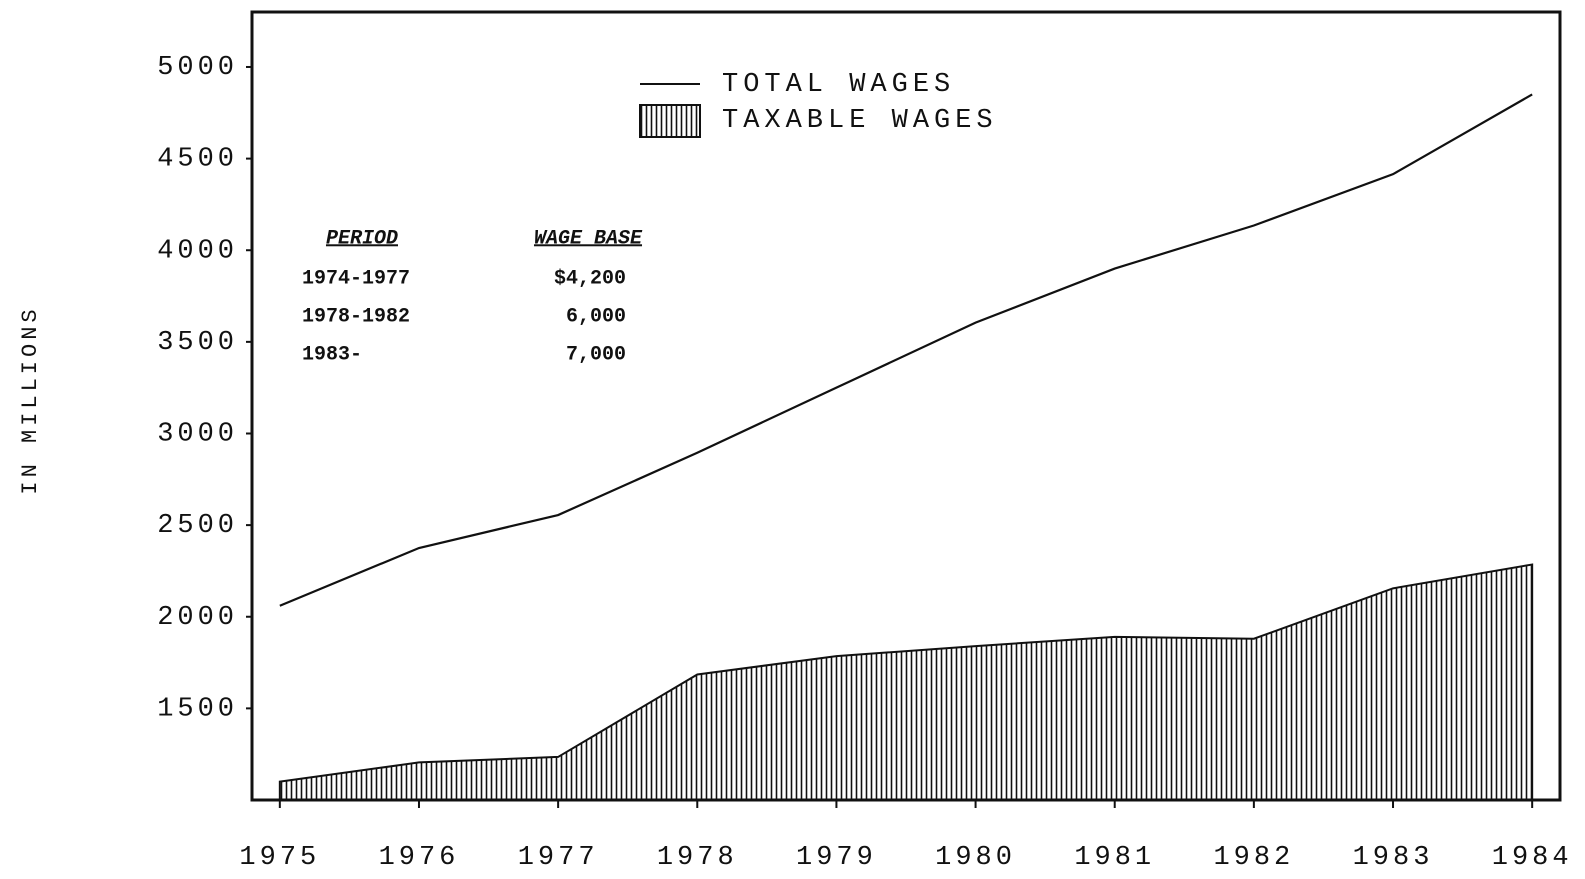  What do you see at coordinates (30, 399) in the screenshot?
I see `y-axis-label: IN MILLIONS` at bounding box center [30, 399].